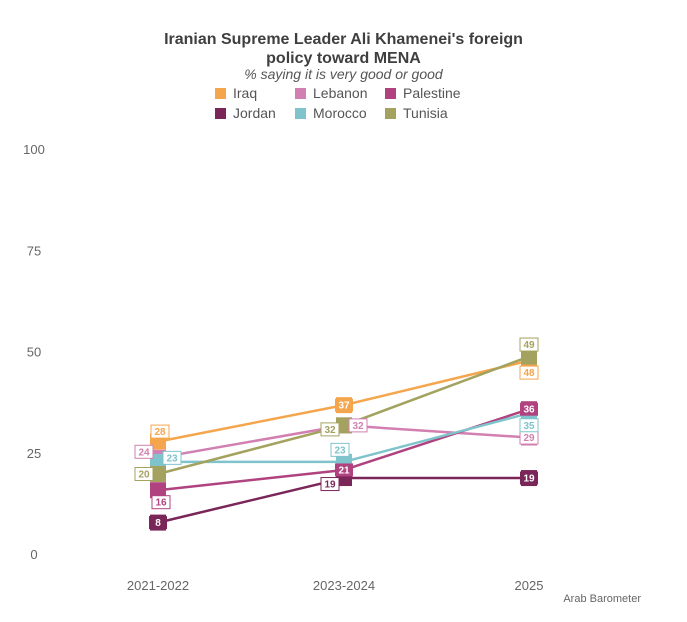  Describe the element at coordinates (158, 490) in the screenshot. I see `data-point-palestine` at that location.